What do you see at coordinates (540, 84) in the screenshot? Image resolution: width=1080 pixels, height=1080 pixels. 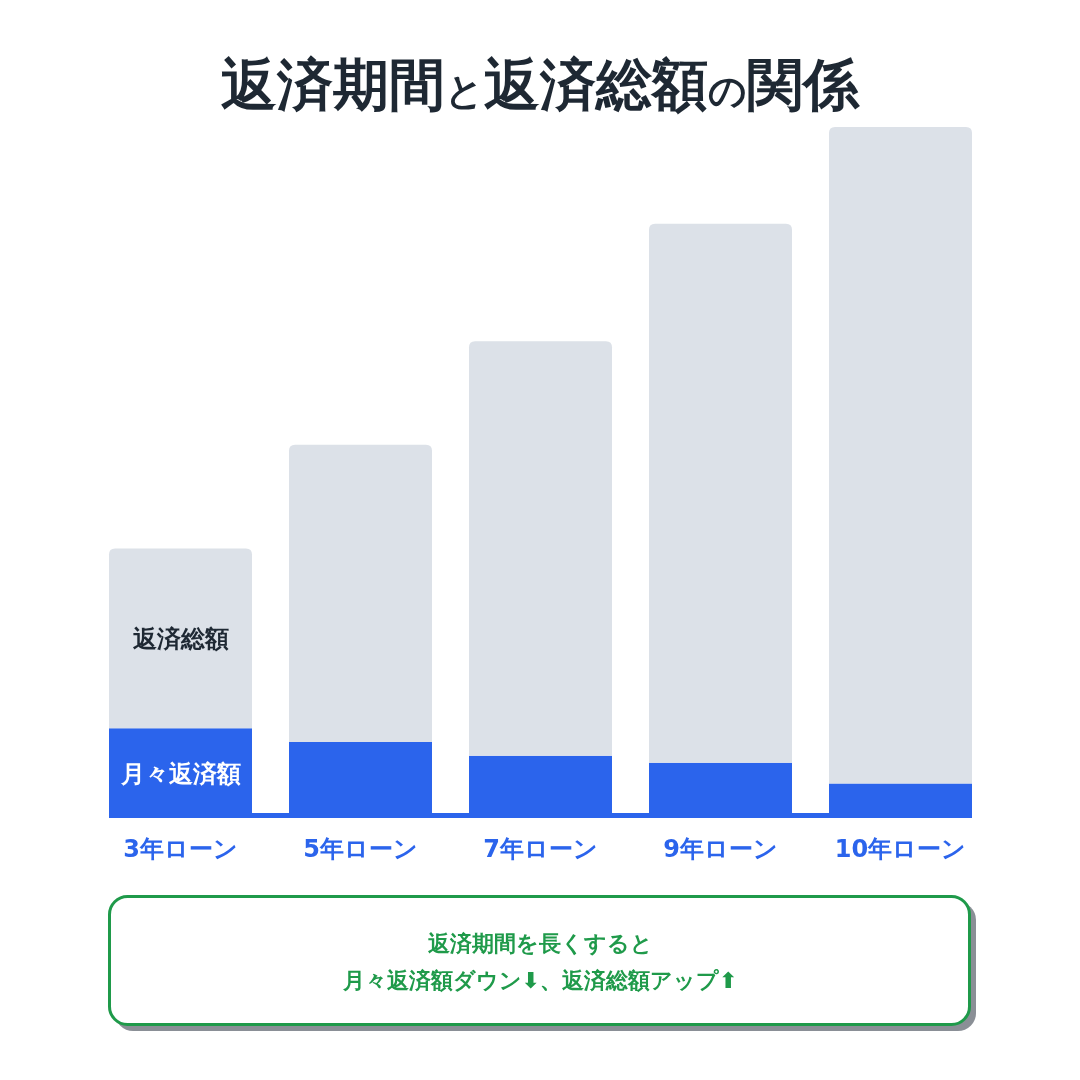 I see `chart-title: 返済期間と返済総額の関係` at bounding box center [540, 84].